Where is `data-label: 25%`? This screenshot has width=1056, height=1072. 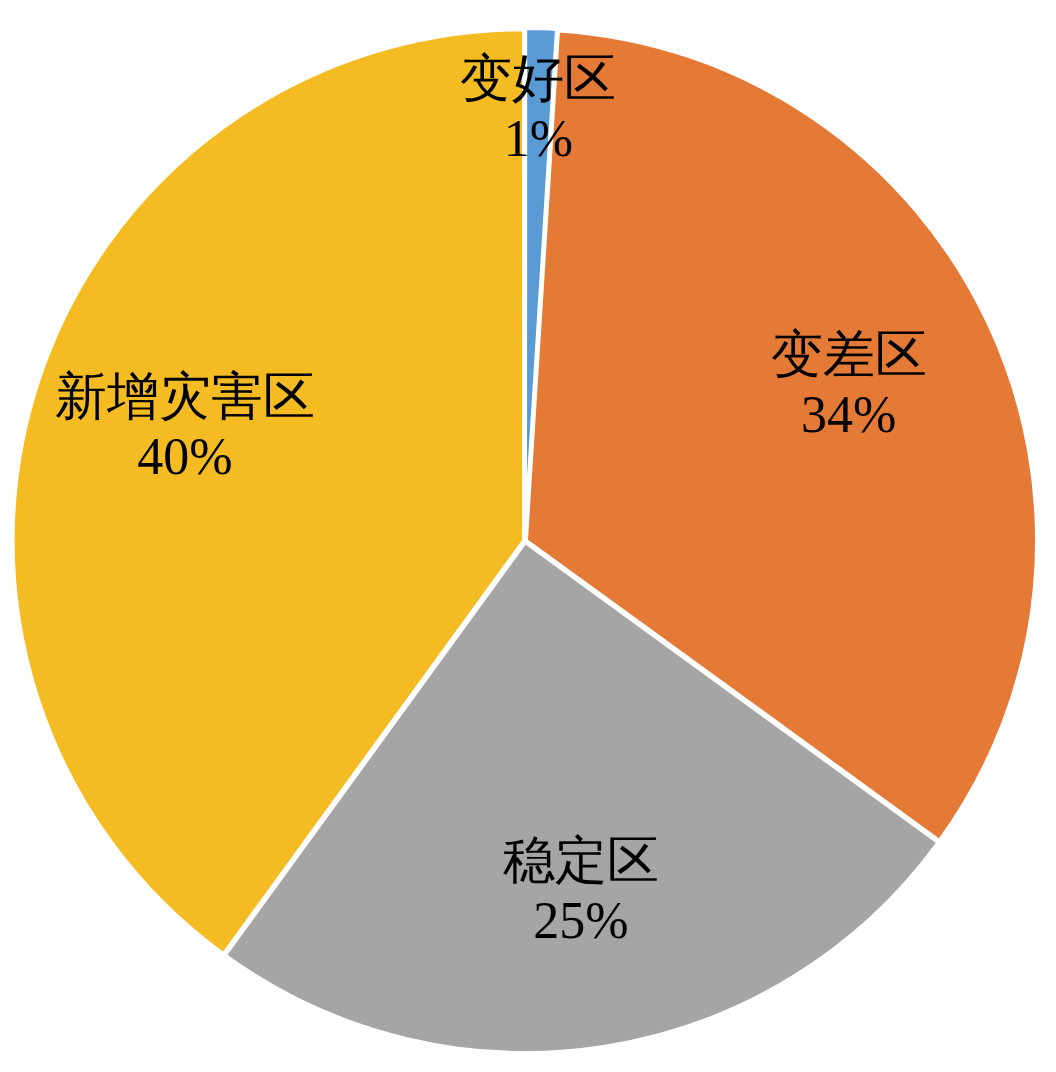 data-label: 25% is located at coordinates (581, 920).